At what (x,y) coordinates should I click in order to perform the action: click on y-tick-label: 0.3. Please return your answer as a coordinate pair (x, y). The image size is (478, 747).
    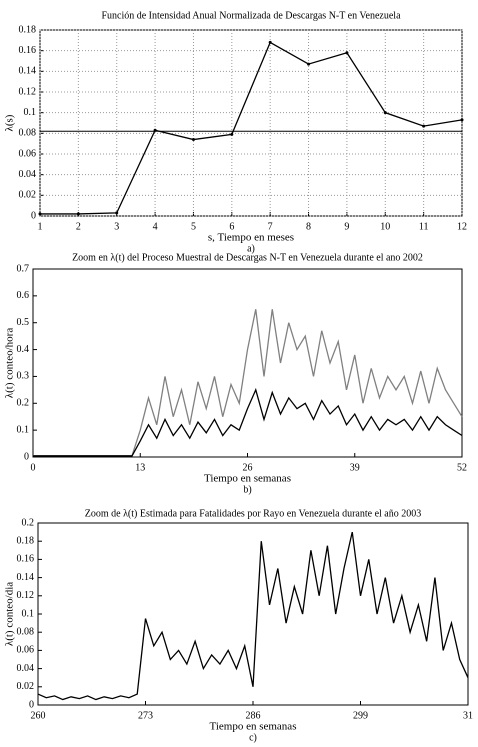
    Looking at the image, I should click on (23, 376).